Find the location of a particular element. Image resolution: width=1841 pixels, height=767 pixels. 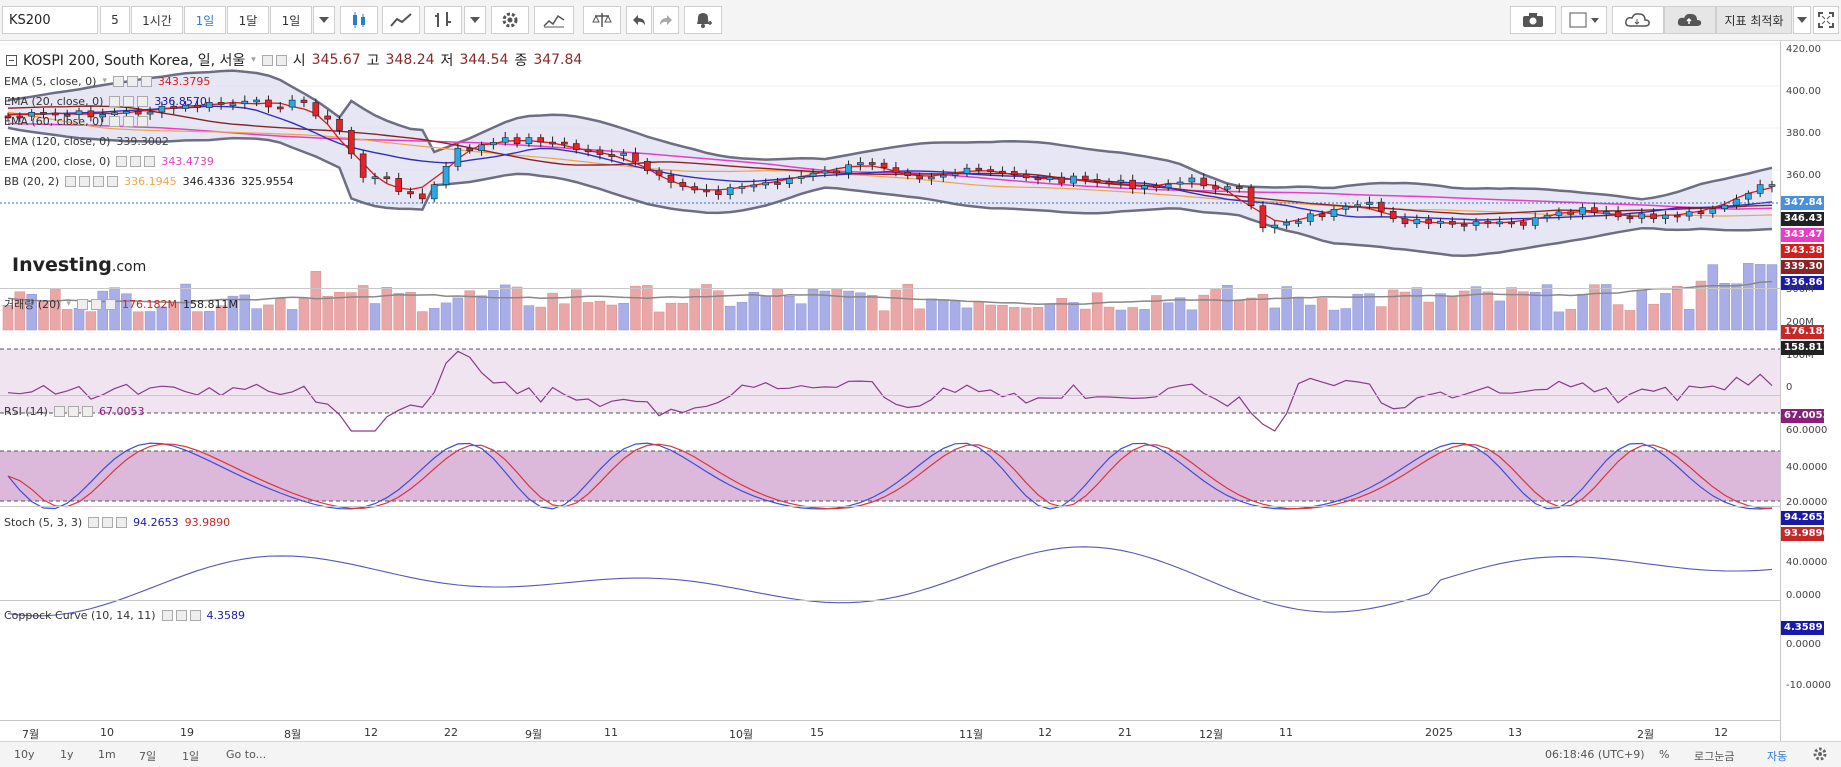

percent-scale-button: % is located at coordinates (1664, 754).